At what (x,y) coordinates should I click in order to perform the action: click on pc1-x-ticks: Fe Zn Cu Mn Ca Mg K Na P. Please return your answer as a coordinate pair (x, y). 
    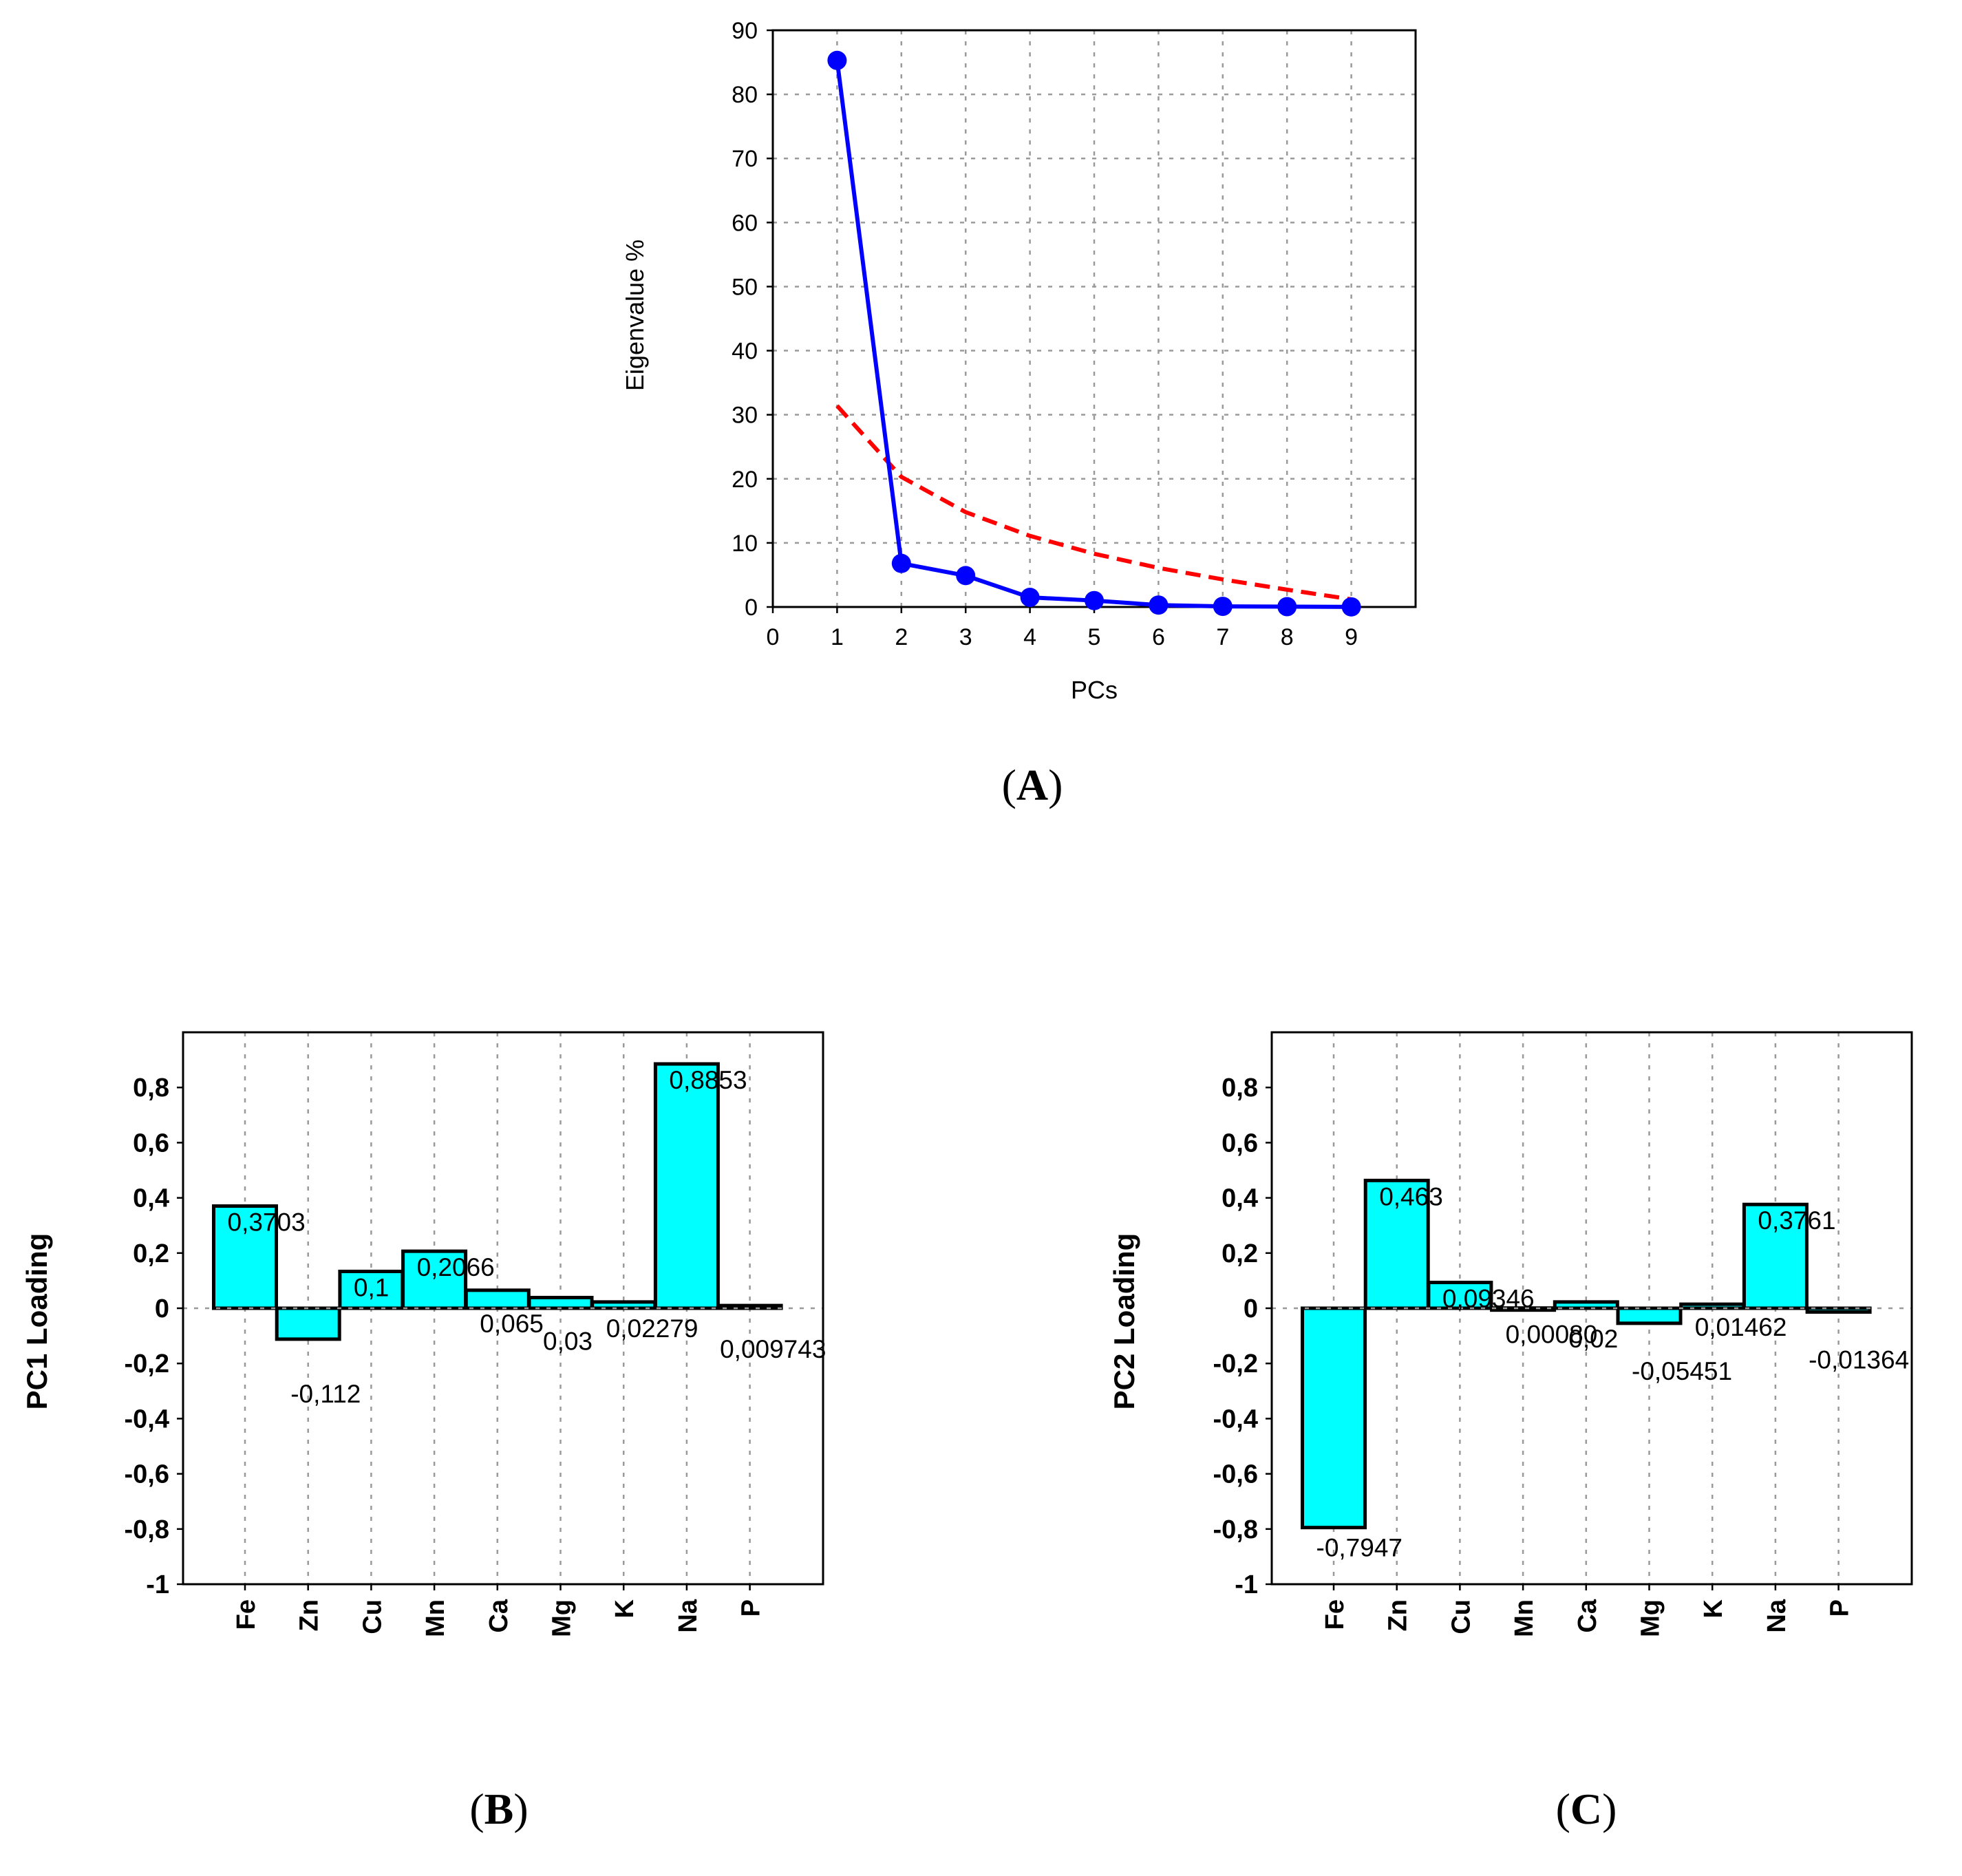
    Looking at the image, I should click on (499, 1610).